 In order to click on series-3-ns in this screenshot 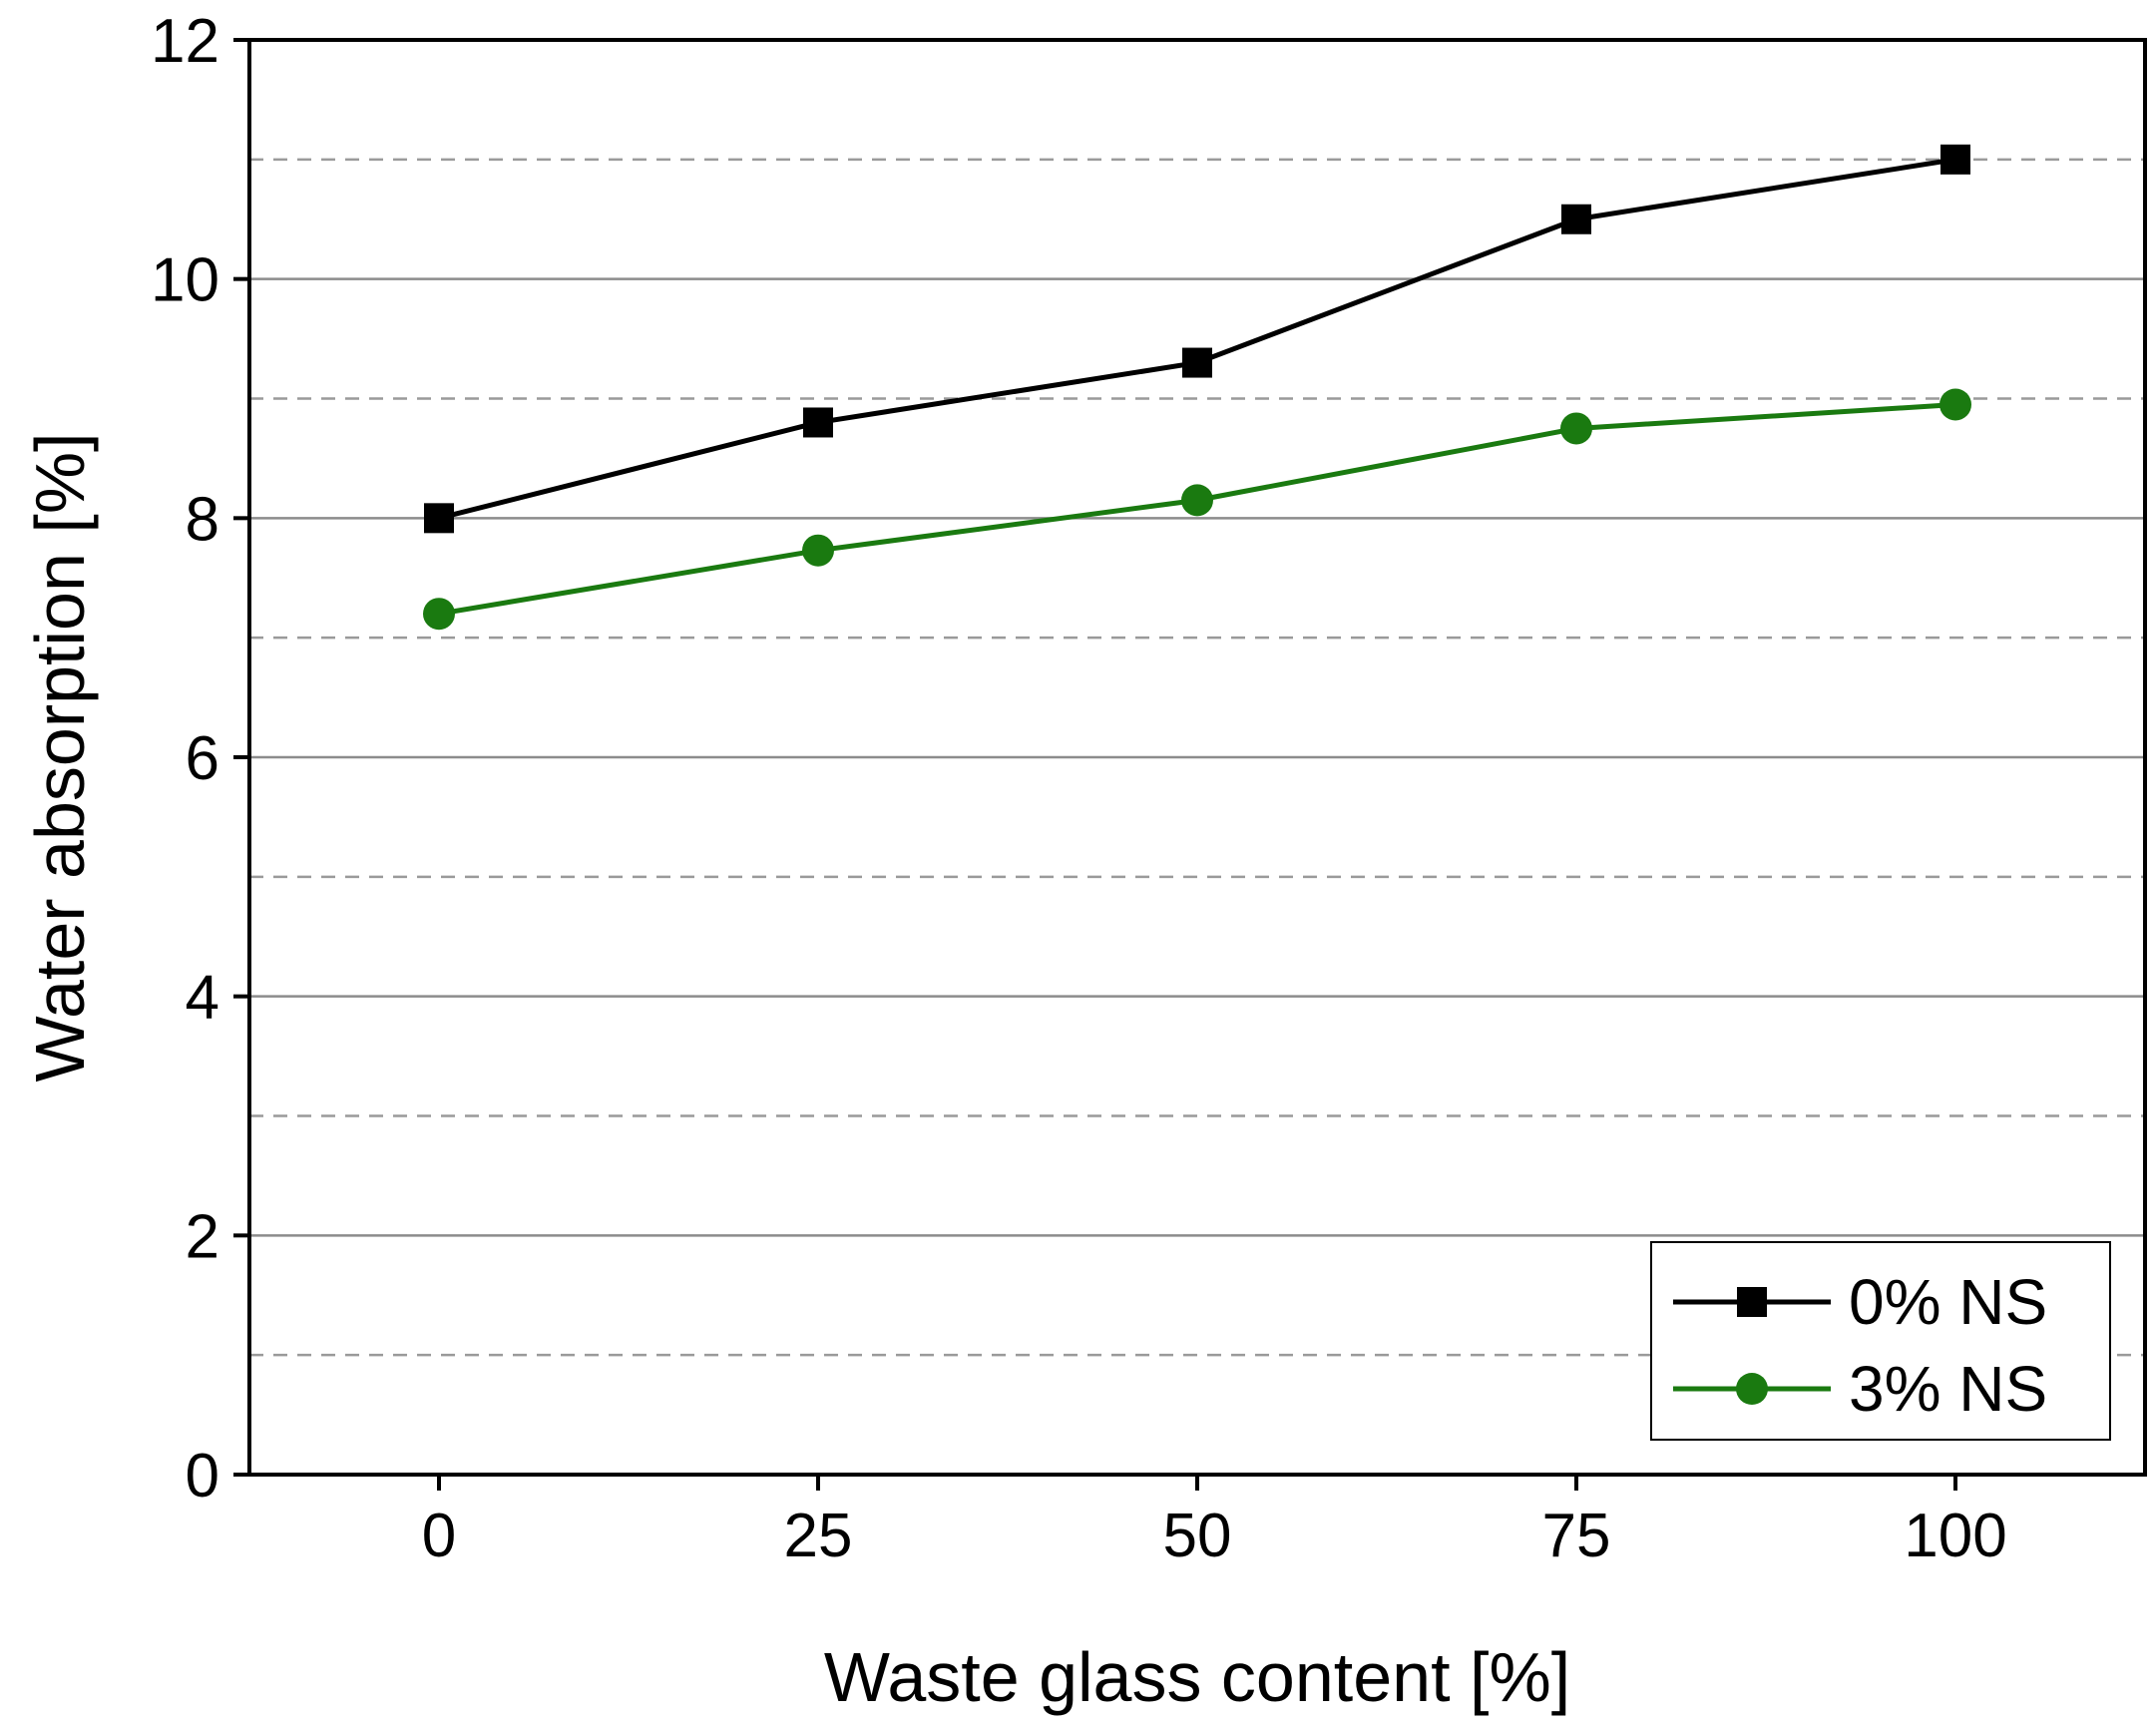, I will do `click(1197, 510)`.